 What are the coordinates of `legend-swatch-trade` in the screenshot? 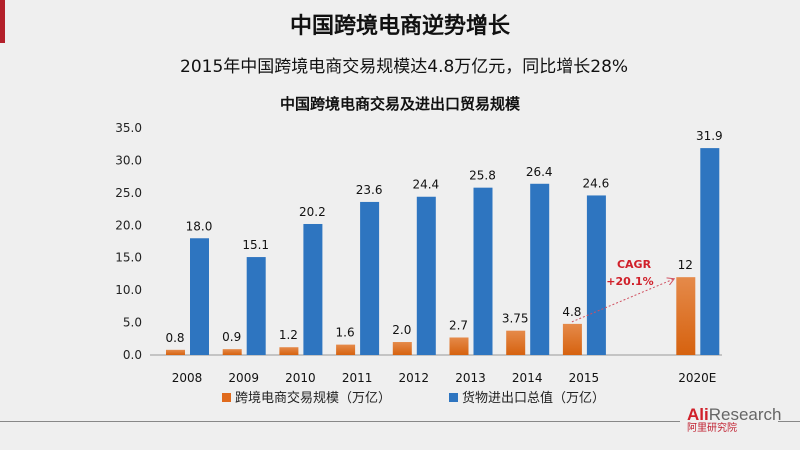 It's located at (453, 397).